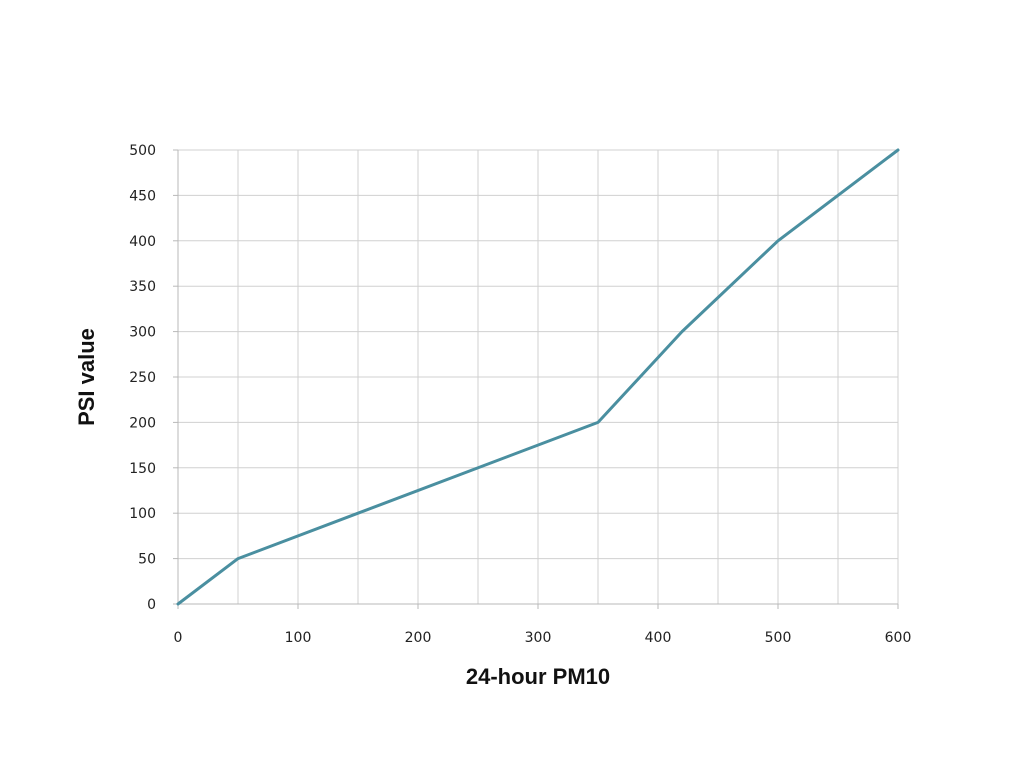 This screenshot has width=1024, height=768. Describe the element at coordinates (658, 638) in the screenshot. I see `x-tick-label: 400` at that location.